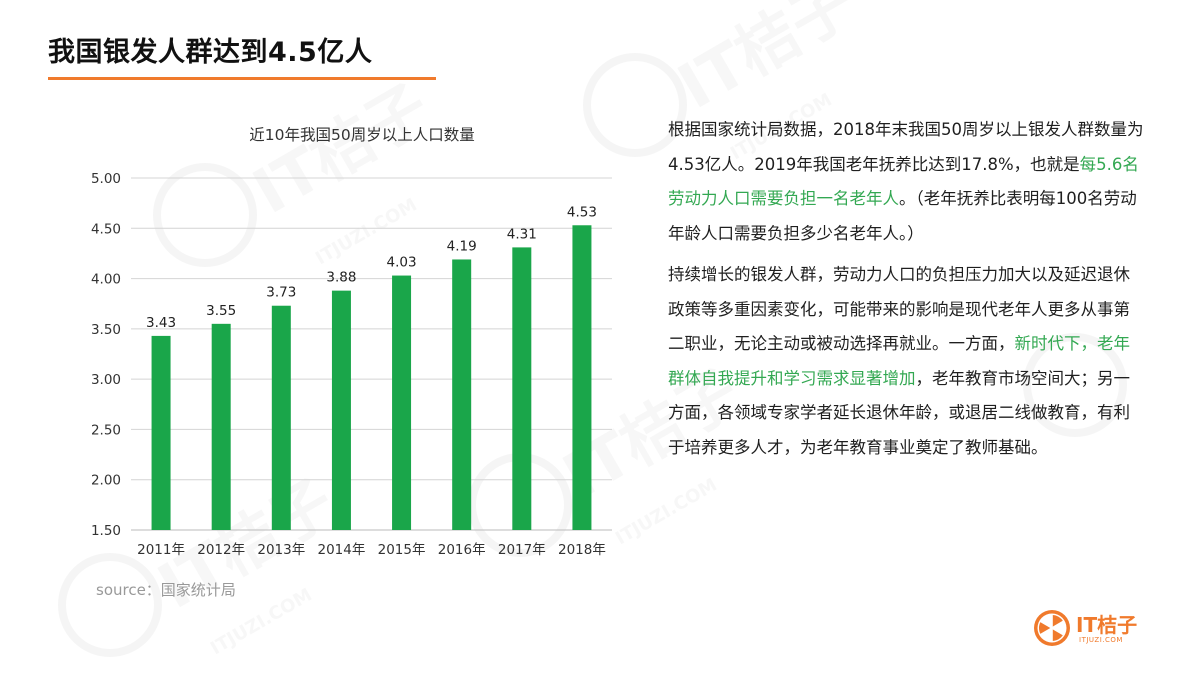  Describe the element at coordinates (166, 590) in the screenshot. I see `source-note: source：国家统计局` at that location.